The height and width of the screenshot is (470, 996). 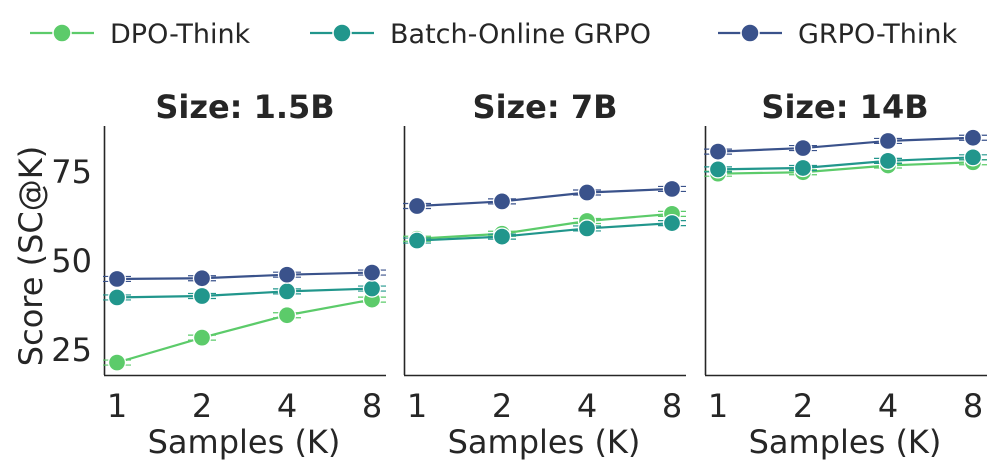 I want to click on y-axis-label: Score (SC@K), so click(x=31, y=256).